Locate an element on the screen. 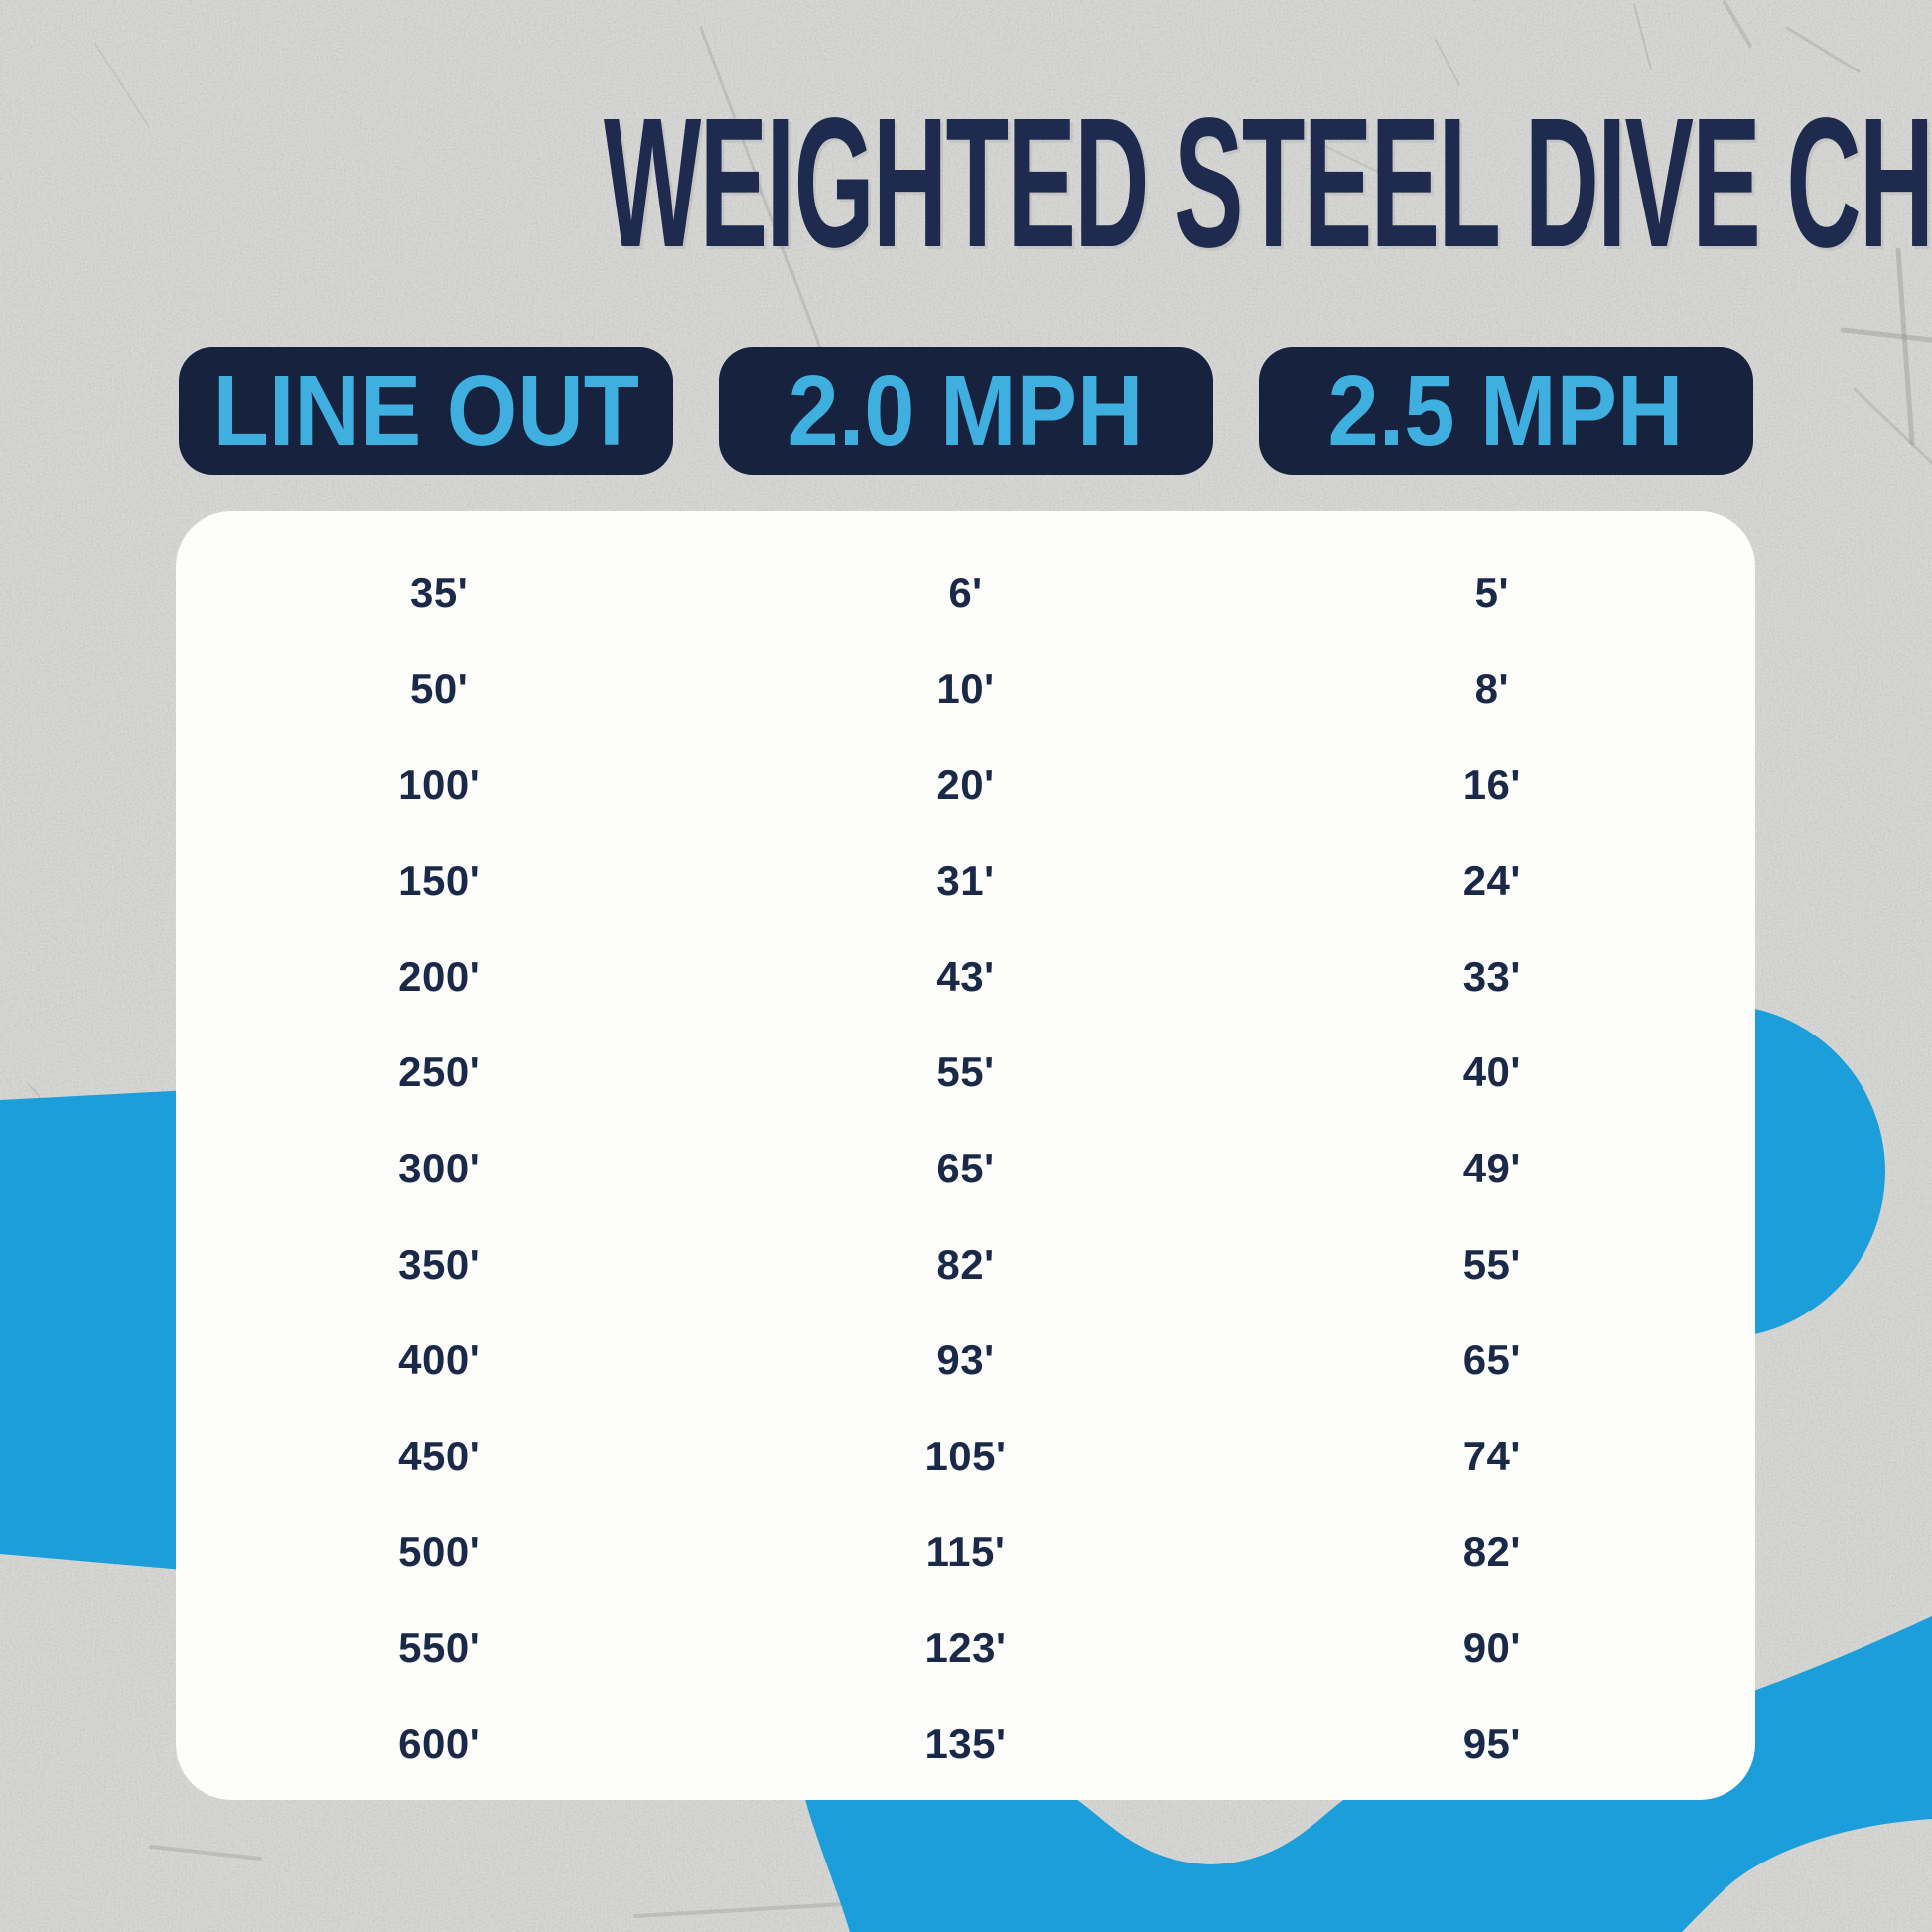 The width and height of the screenshot is (1932, 1932). page-title-text: WEIGHTED STEEL DIVE CHART is located at coordinates (1268, 183).